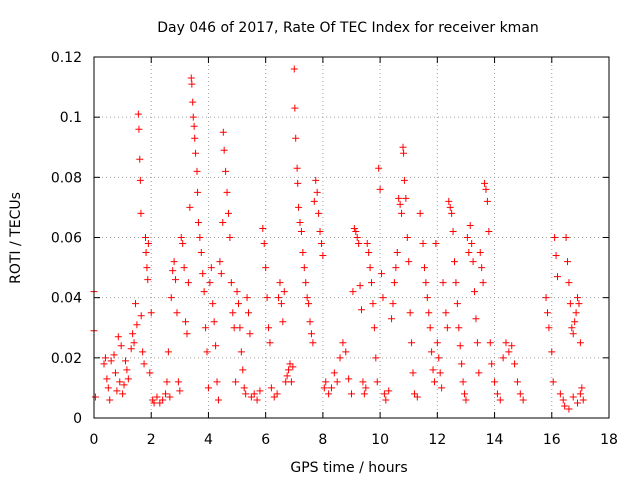  What do you see at coordinates (66, 299) in the screenshot?
I see `y-tick-label: 0.04` at bounding box center [66, 299].